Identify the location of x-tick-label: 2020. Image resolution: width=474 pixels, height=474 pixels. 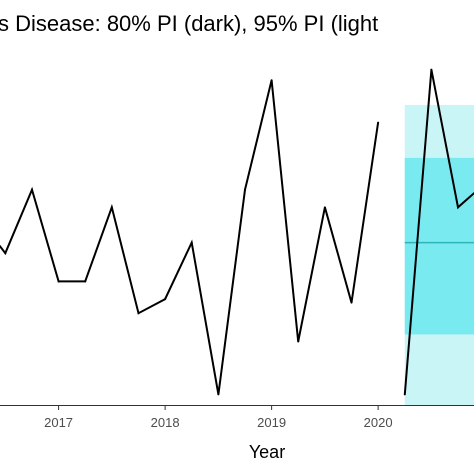
(378, 422).